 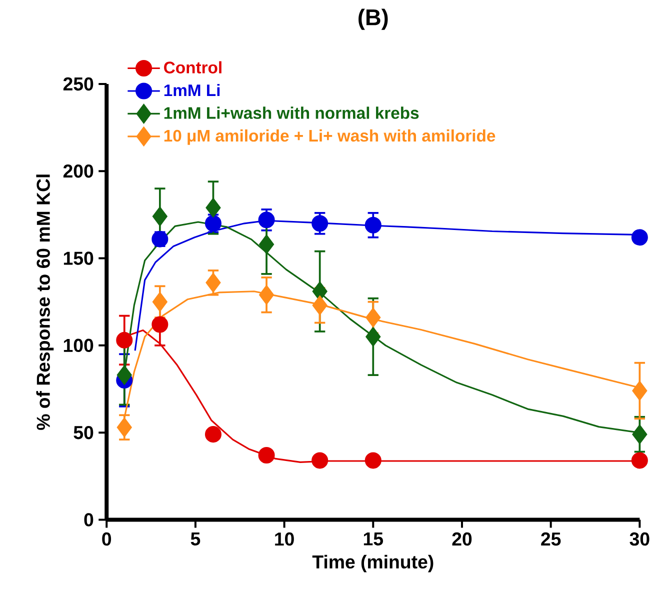 What do you see at coordinates (107, 539) in the screenshot?
I see `x-tick-label: 0` at bounding box center [107, 539].